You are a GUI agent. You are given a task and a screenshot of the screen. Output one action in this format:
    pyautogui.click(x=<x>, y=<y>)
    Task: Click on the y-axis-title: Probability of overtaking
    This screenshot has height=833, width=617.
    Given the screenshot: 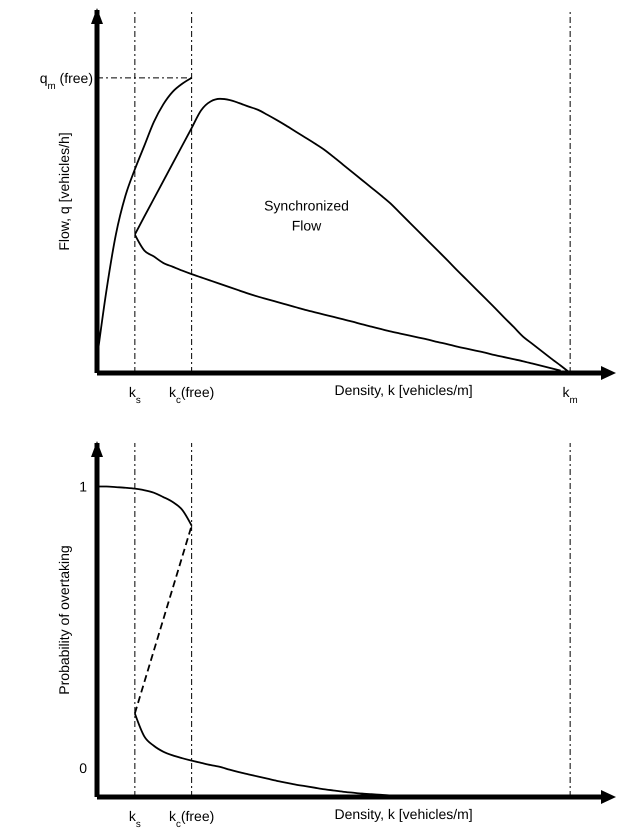 What is the action you would take?
    pyautogui.click(x=64, y=620)
    